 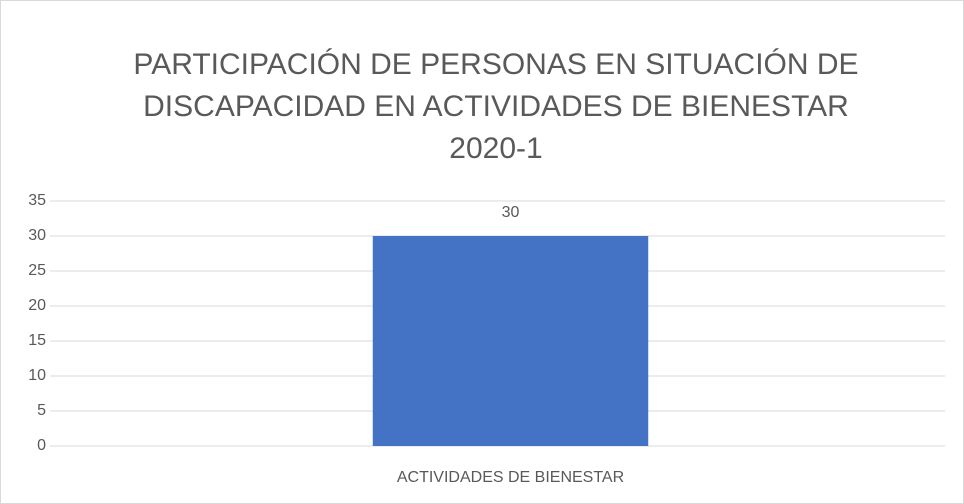 I want to click on y-tick-label: 35, so click(x=37, y=200).